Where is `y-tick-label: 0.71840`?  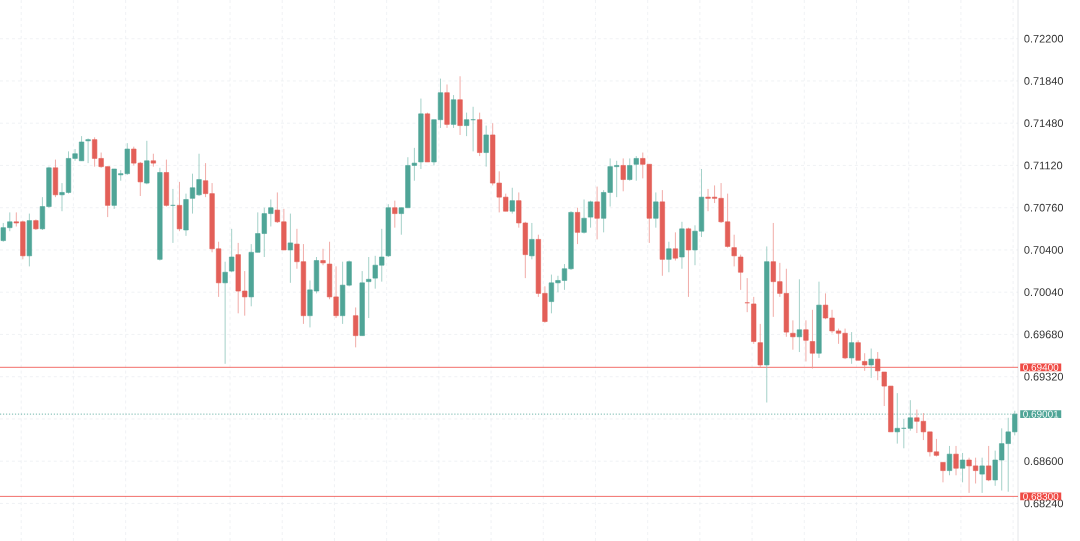
y-tick-label: 0.71840 is located at coordinates (1044, 81).